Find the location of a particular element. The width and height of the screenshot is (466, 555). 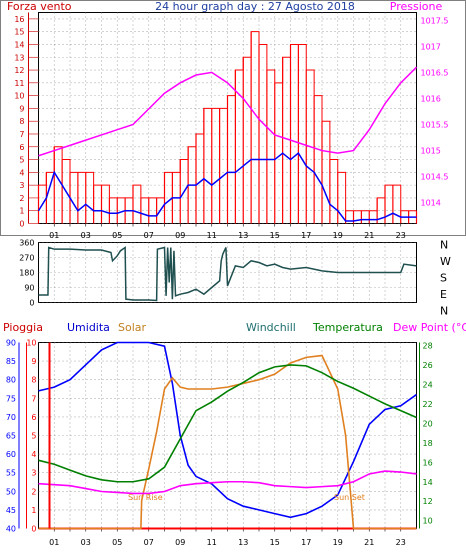

sunrise-annotation: Sun Rise is located at coordinates (145, 497).